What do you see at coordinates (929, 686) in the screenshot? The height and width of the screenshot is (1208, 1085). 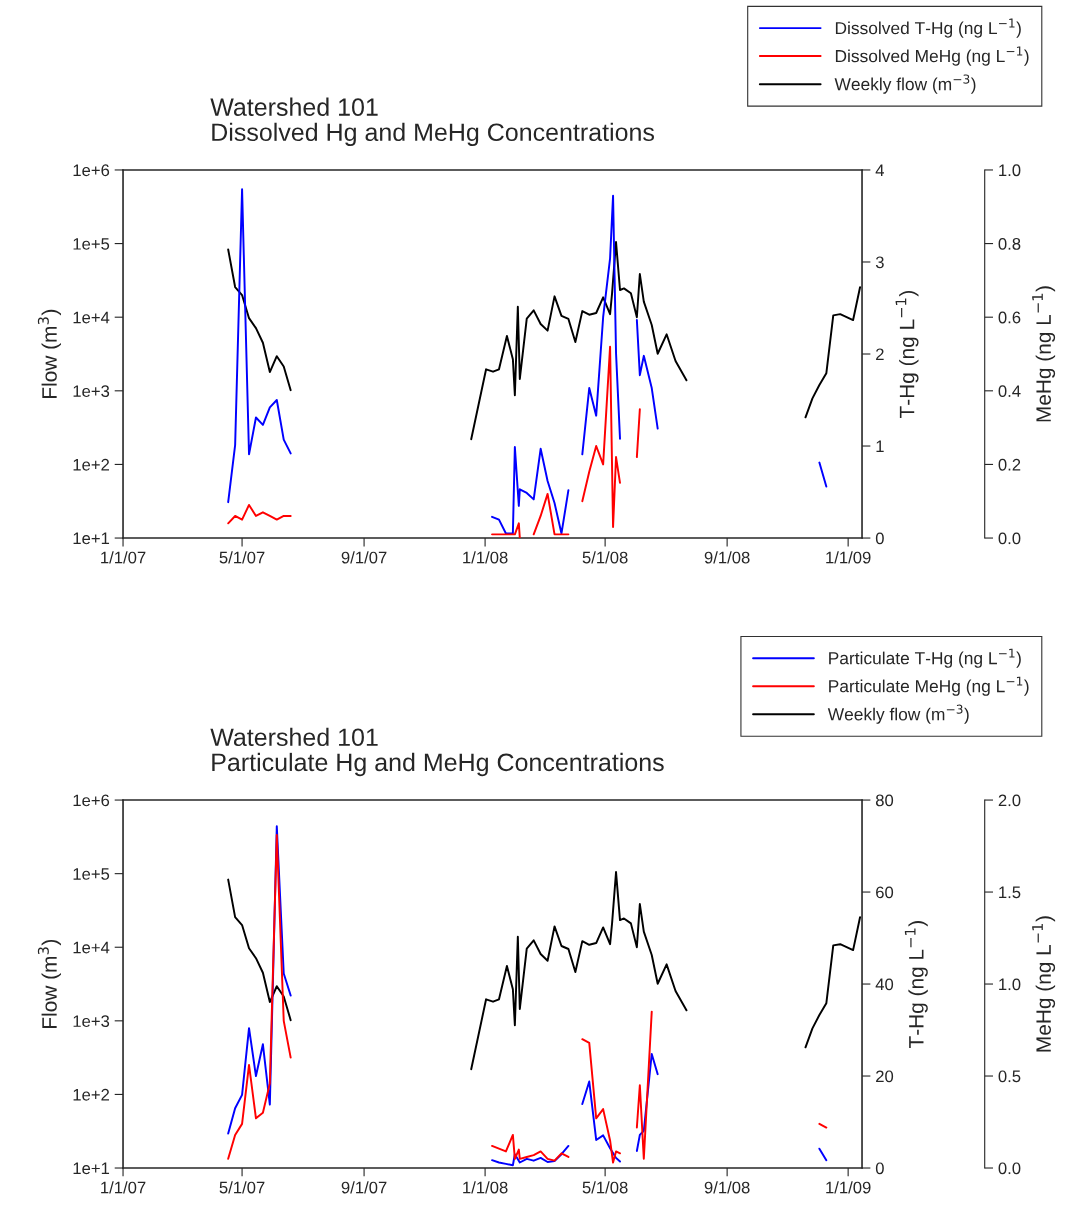 I see `legend-label: Particulate MeHg (ng L$^{−1}$)` at bounding box center [929, 686].